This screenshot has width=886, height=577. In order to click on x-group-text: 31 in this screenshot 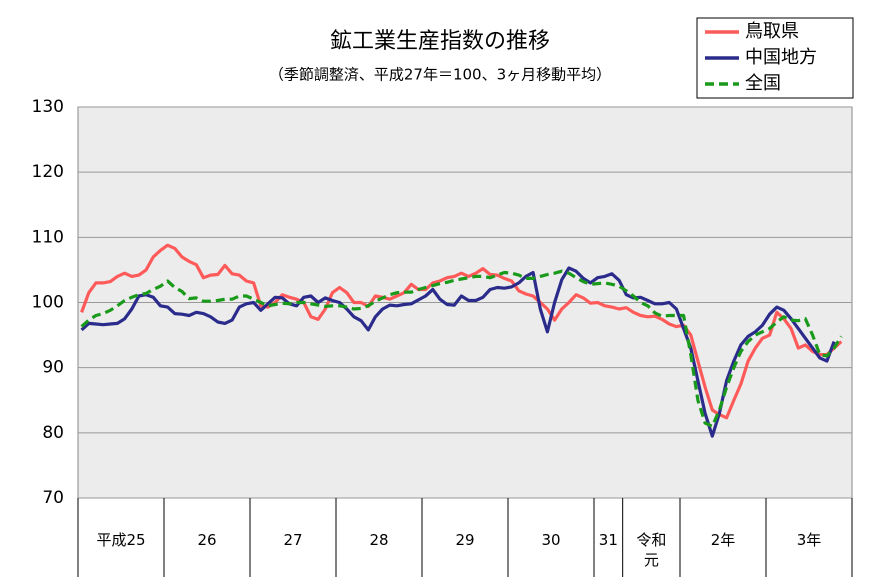, I will do `click(608, 540)`.